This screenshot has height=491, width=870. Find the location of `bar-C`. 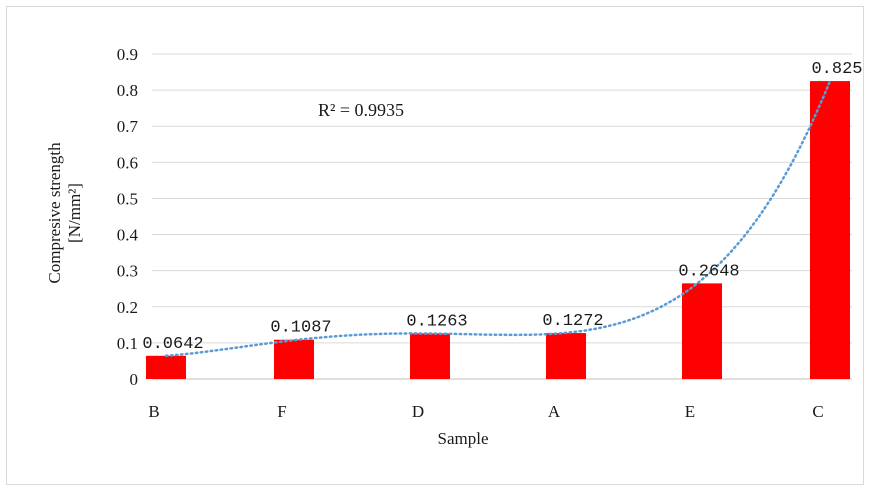

bar-C is located at coordinates (830, 230).